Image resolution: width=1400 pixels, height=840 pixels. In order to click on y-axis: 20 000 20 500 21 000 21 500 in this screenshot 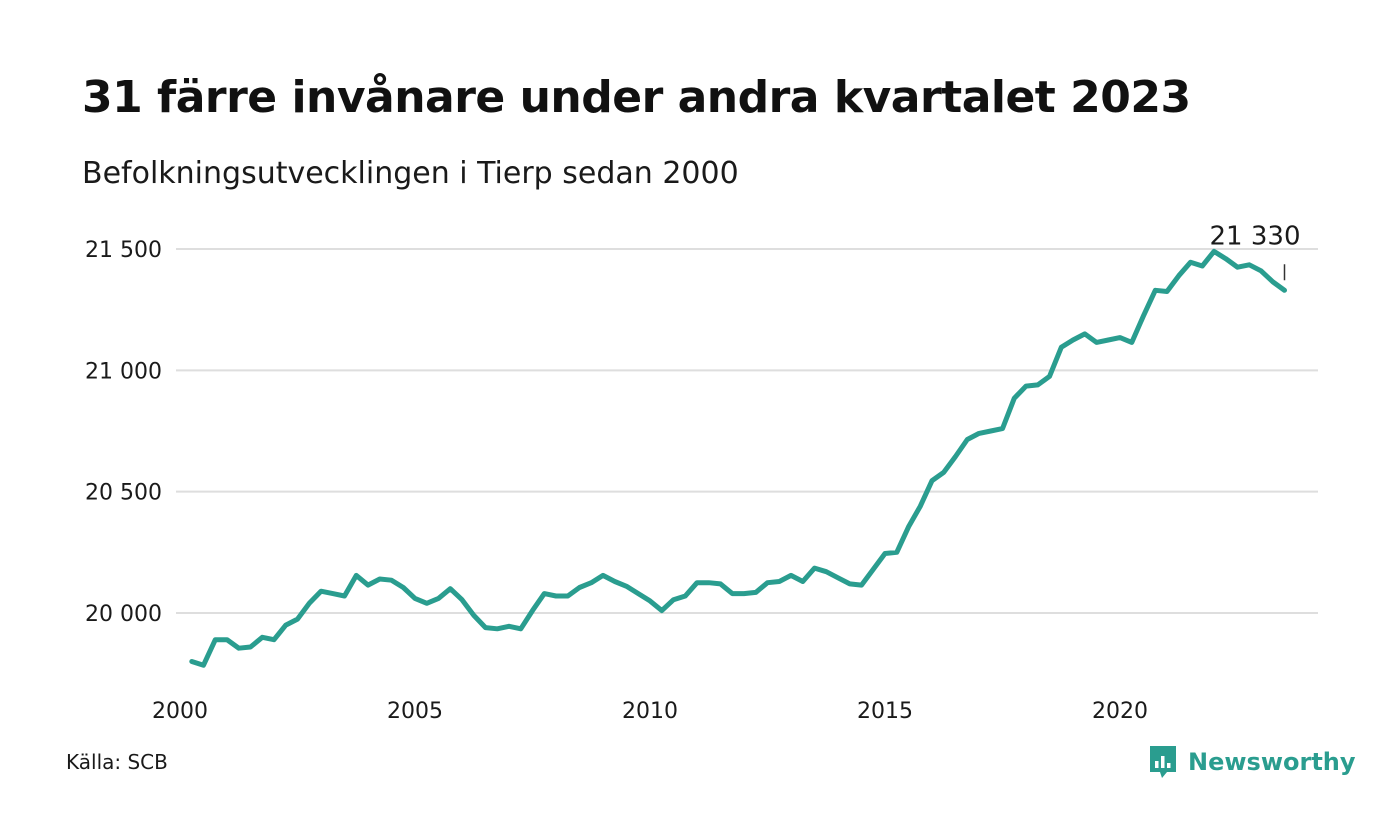, I will do `click(123, 432)`.